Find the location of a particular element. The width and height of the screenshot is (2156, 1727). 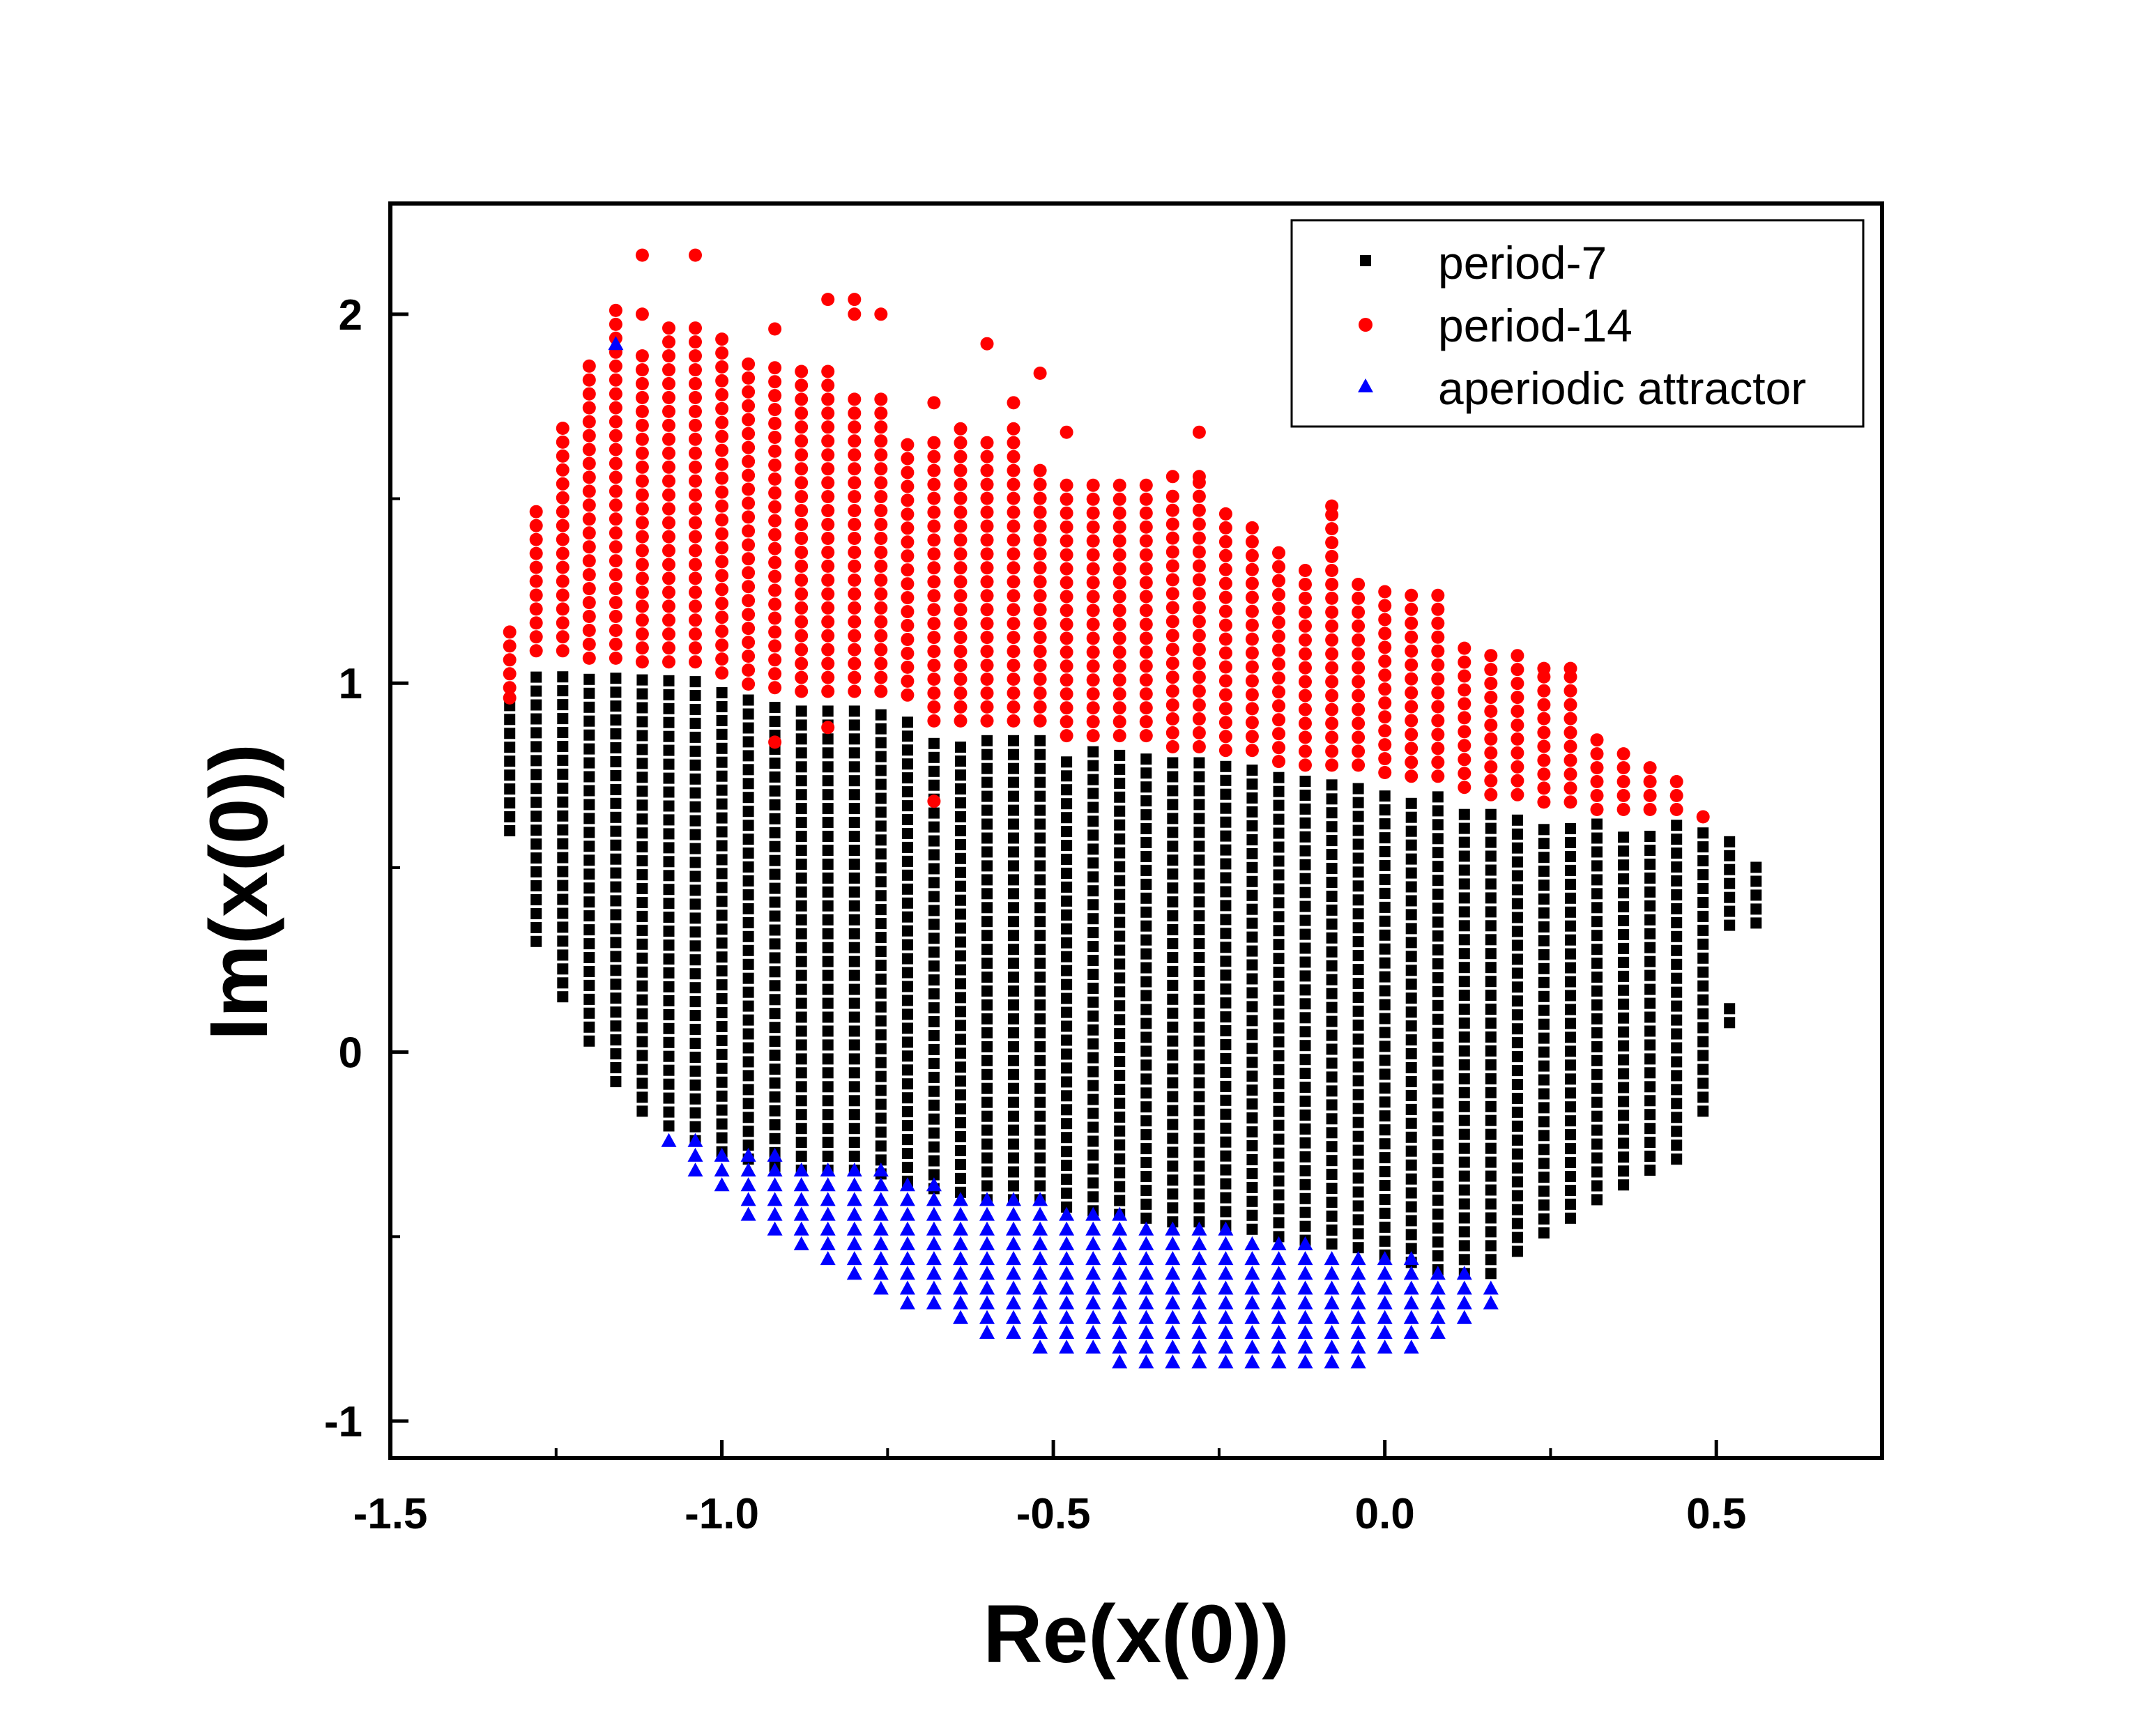

x-tick-label: -0.5 is located at coordinates (1053, 1514).